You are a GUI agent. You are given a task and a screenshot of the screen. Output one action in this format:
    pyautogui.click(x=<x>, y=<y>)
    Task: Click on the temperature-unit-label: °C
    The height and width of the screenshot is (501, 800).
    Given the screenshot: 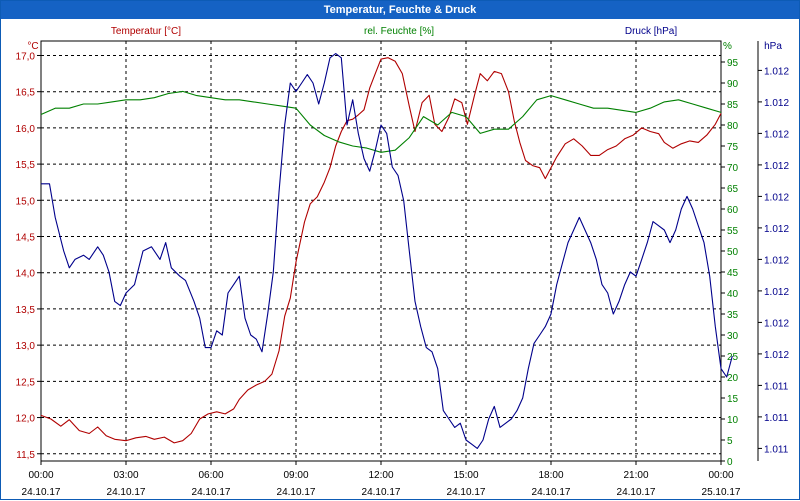 What is the action you would take?
    pyautogui.click(x=32, y=46)
    